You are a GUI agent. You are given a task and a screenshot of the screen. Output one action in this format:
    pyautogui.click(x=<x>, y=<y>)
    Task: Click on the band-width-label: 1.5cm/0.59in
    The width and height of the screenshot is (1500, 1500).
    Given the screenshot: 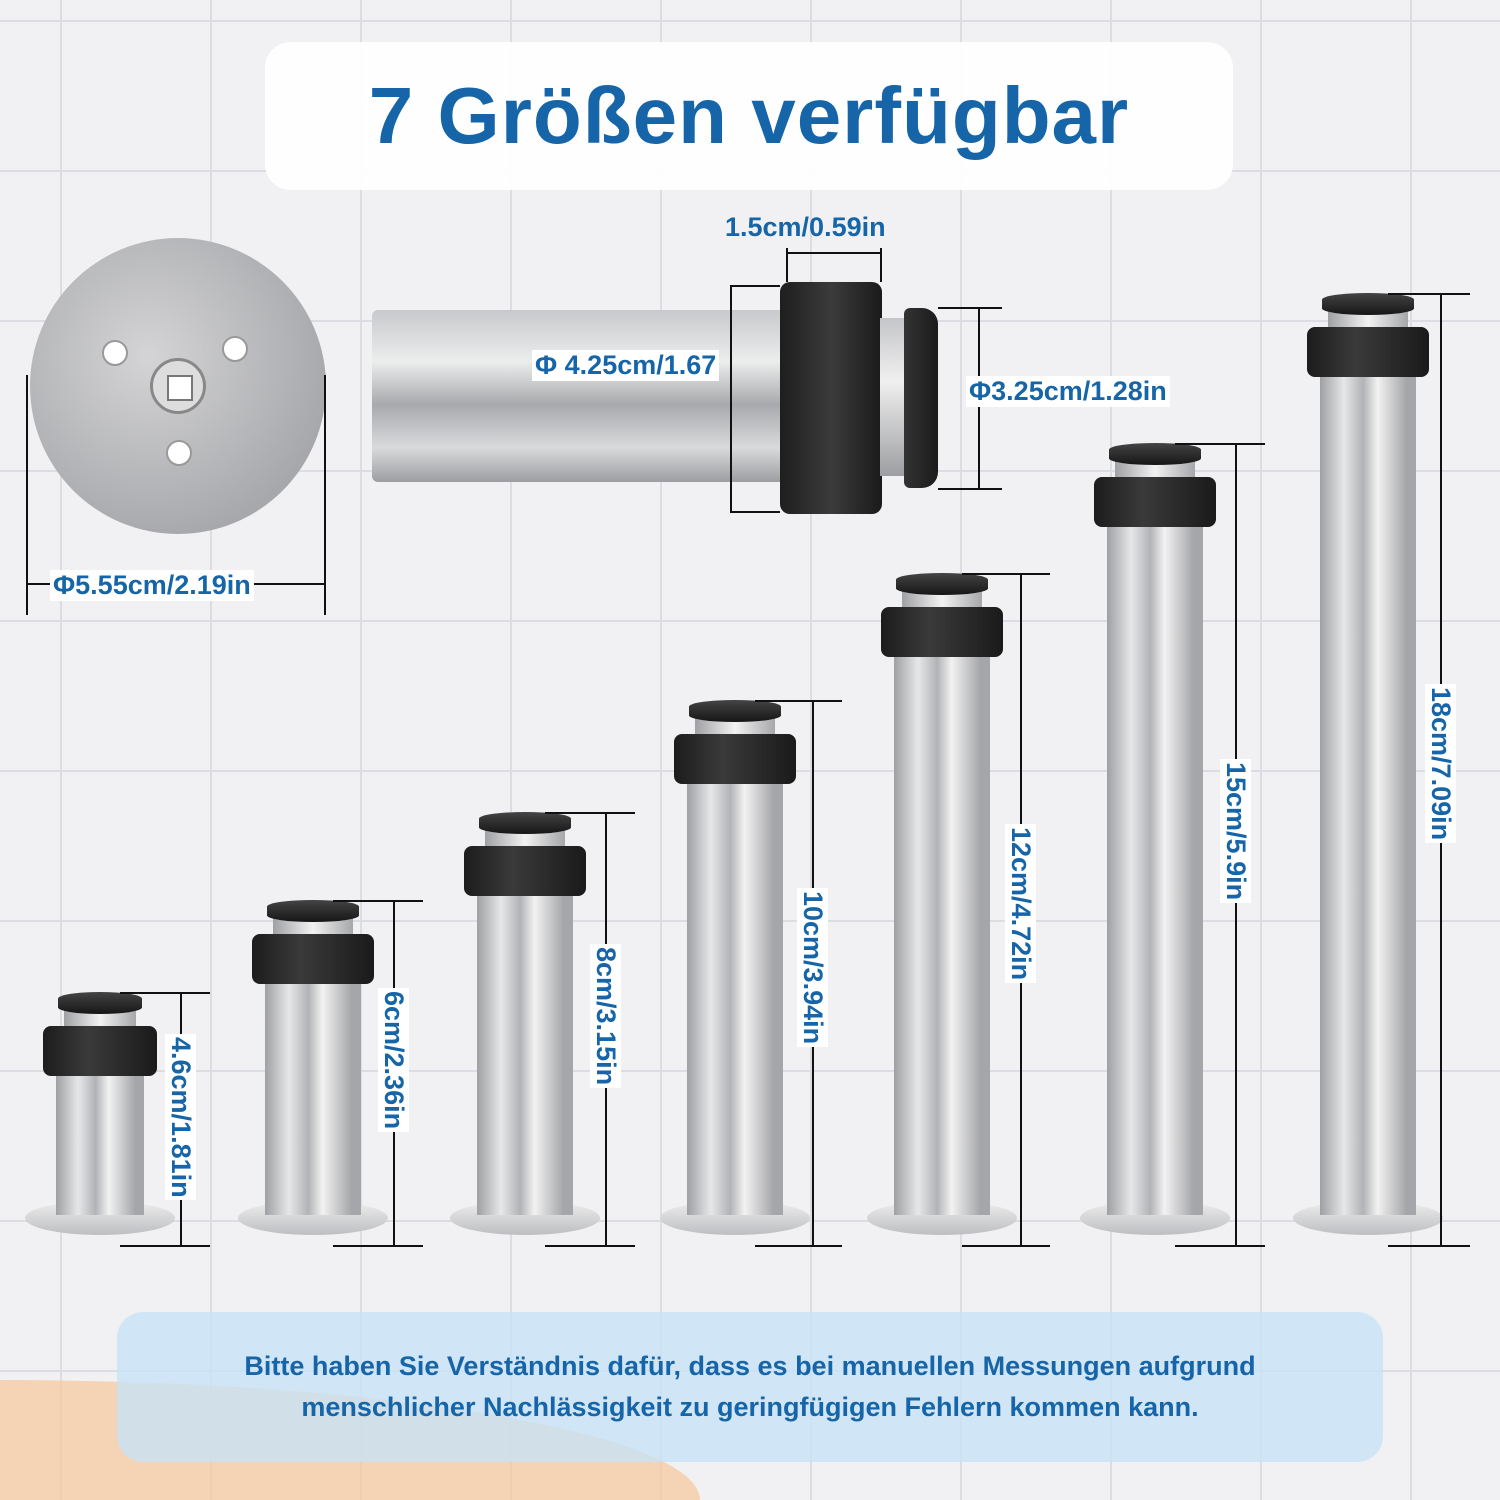 What is the action you would take?
    pyautogui.click(x=805, y=227)
    